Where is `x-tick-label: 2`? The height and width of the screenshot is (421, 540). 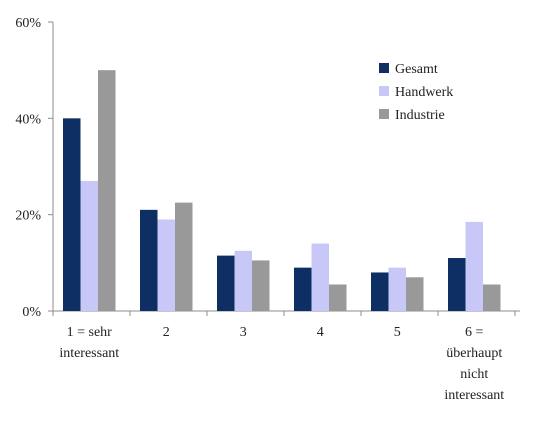
x-tick-label: 2 is located at coordinates (166, 332).